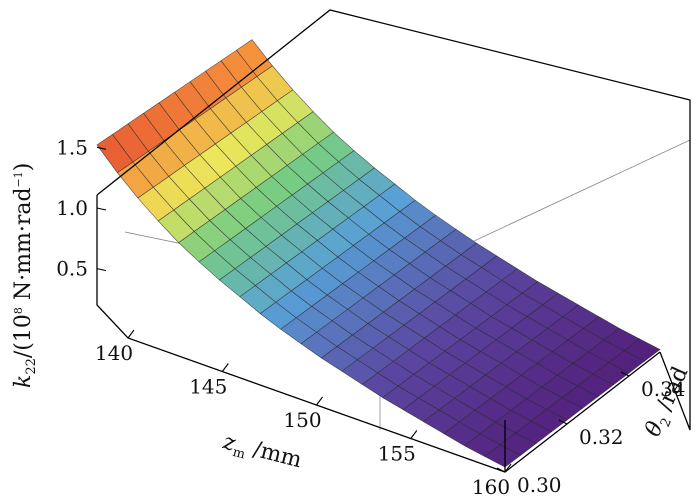 The image size is (700, 501). I want to click on x-tick-label: 150, so click(302, 420).